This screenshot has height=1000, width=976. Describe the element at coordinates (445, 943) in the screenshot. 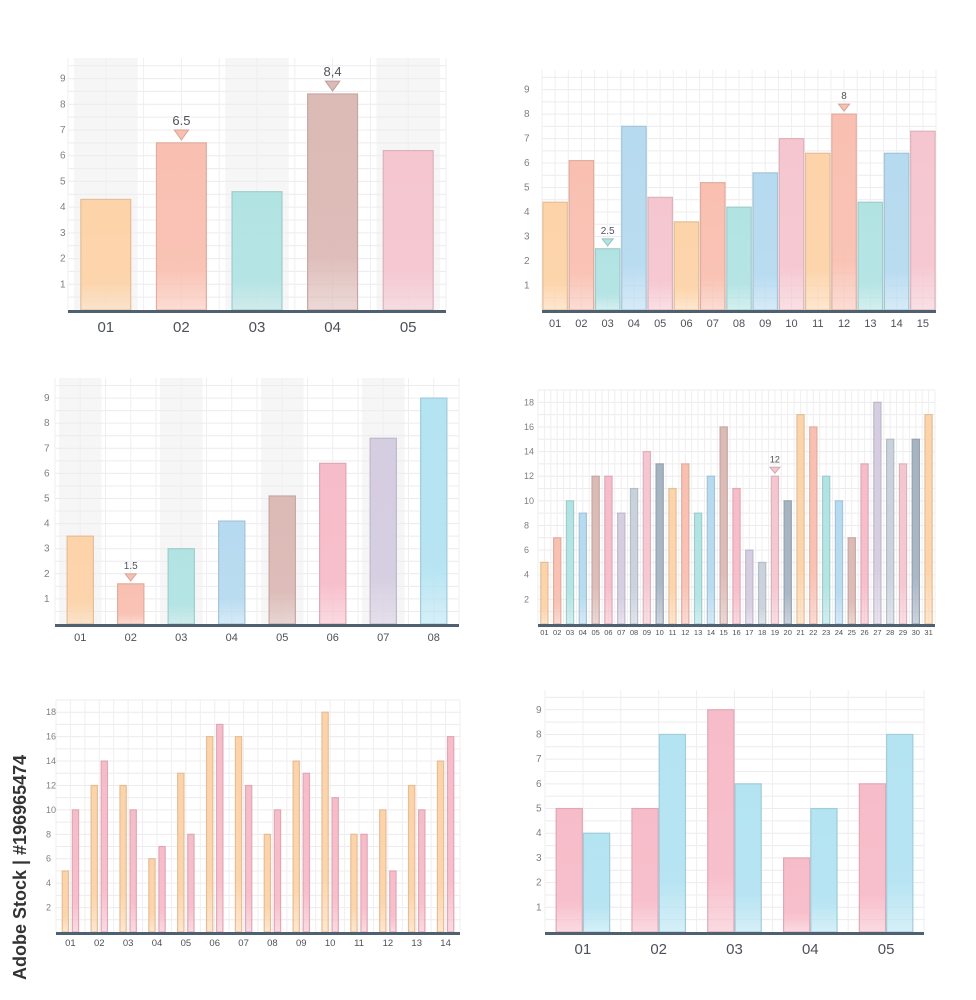

I see `x-tick-label: 14` at that location.